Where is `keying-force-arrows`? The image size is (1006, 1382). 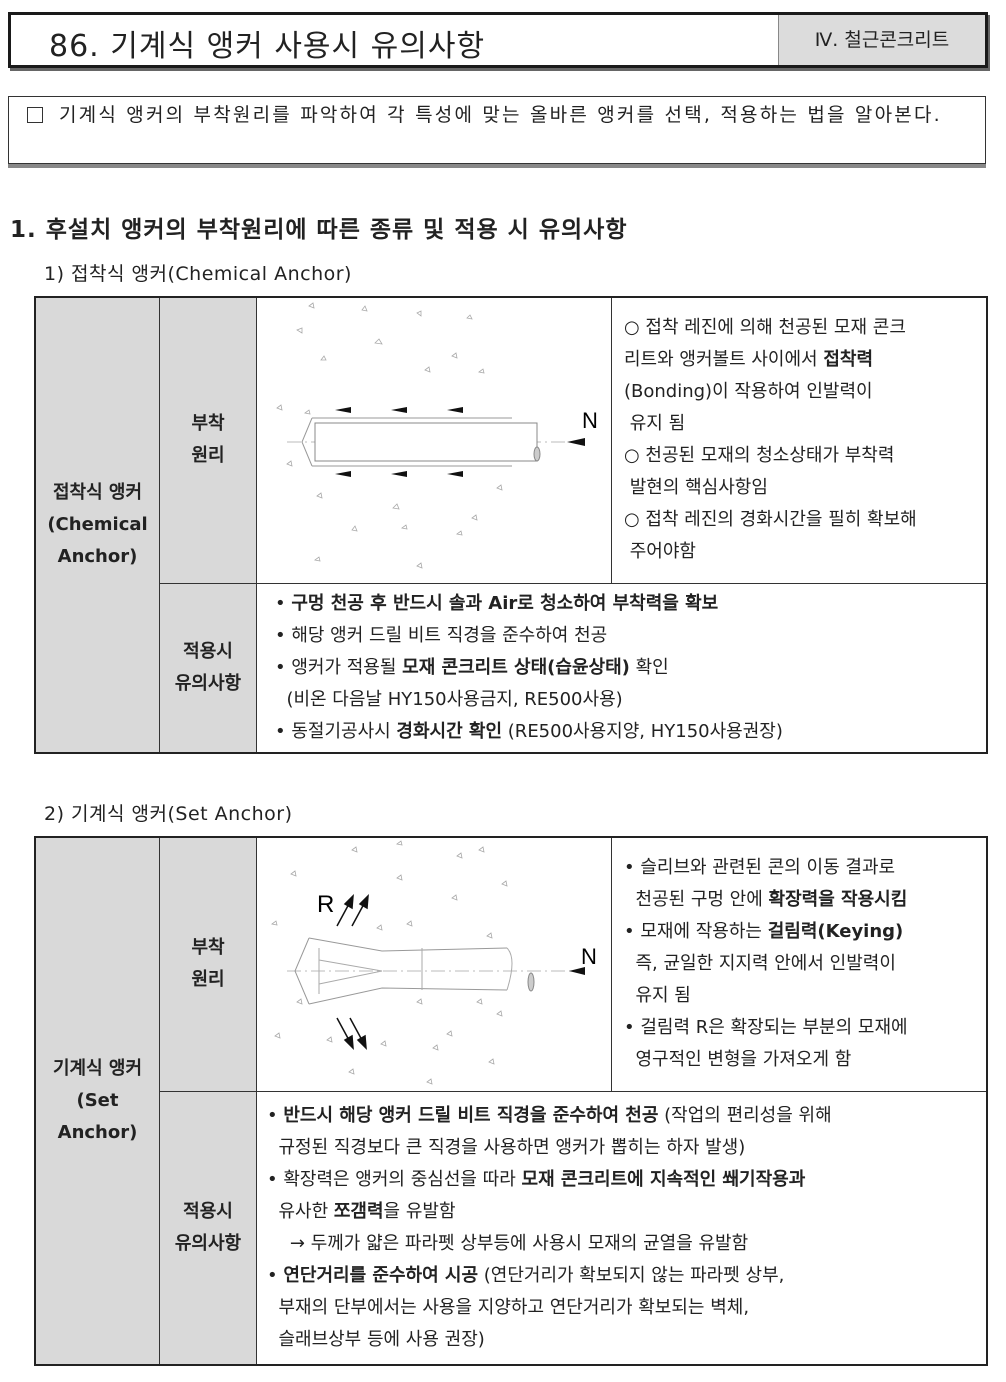
keying-force-arrows is located at coordinates (352, 972).